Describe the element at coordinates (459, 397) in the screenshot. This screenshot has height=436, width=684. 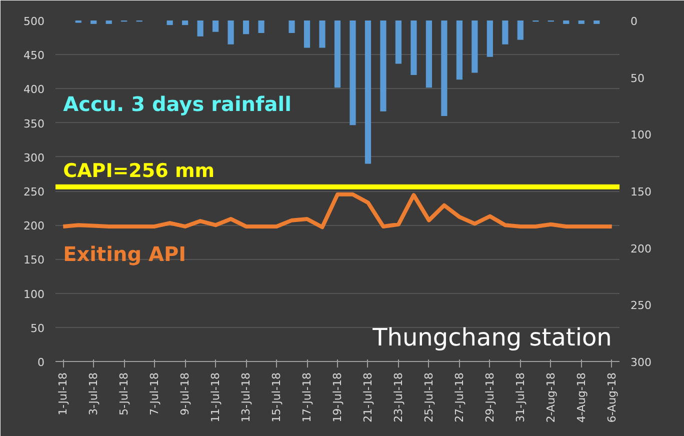
I see `x-tick-label: 27-Jul-18` at that location.